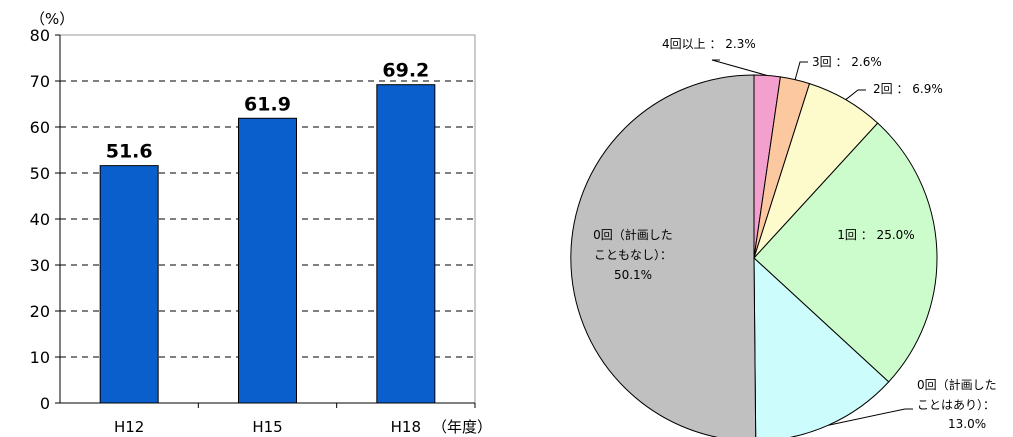 Image resolution: width=1013 pixels, height=437 pixels. I want to click on slice-label: 2回 ： 6.9%, so click(908, 89).